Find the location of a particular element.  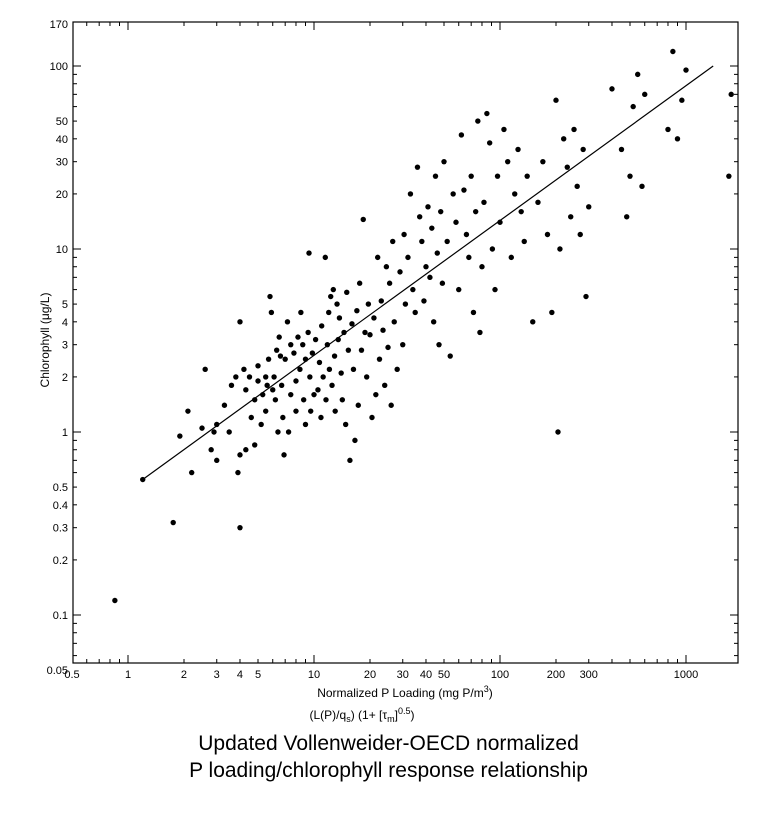

y-tick-label: 0.1 is located at coordinates (60, 616).